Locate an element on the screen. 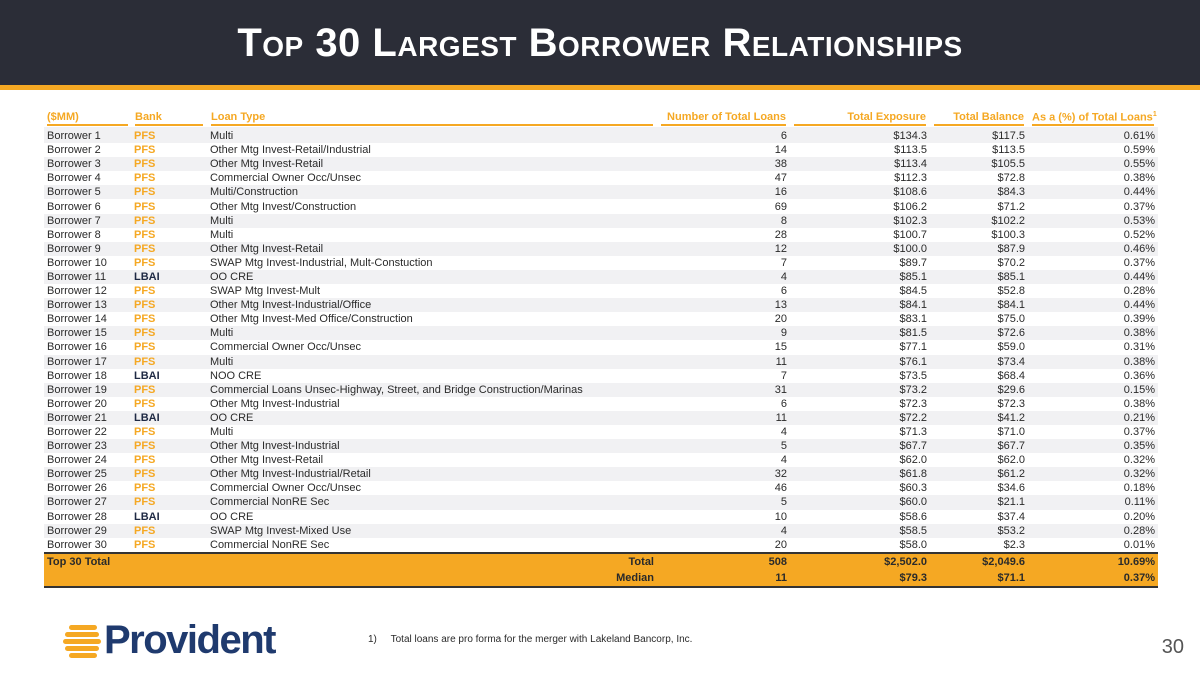 The image size is (1200, 675). total-exposure: $60.3 is located at coordinates (860, 488).